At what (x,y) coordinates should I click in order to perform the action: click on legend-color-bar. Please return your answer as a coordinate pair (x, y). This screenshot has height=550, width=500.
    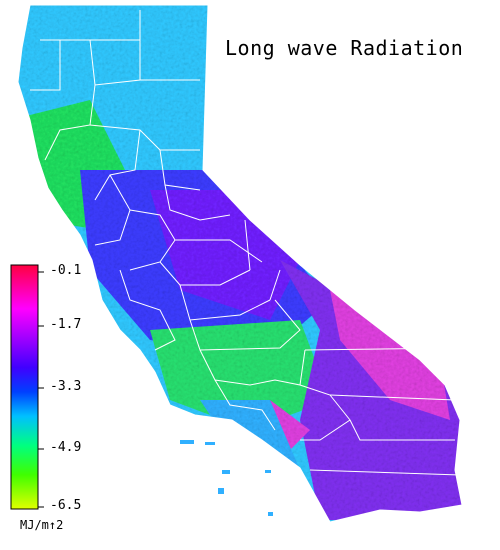
    Looking at the image, I should click on (24, 387).